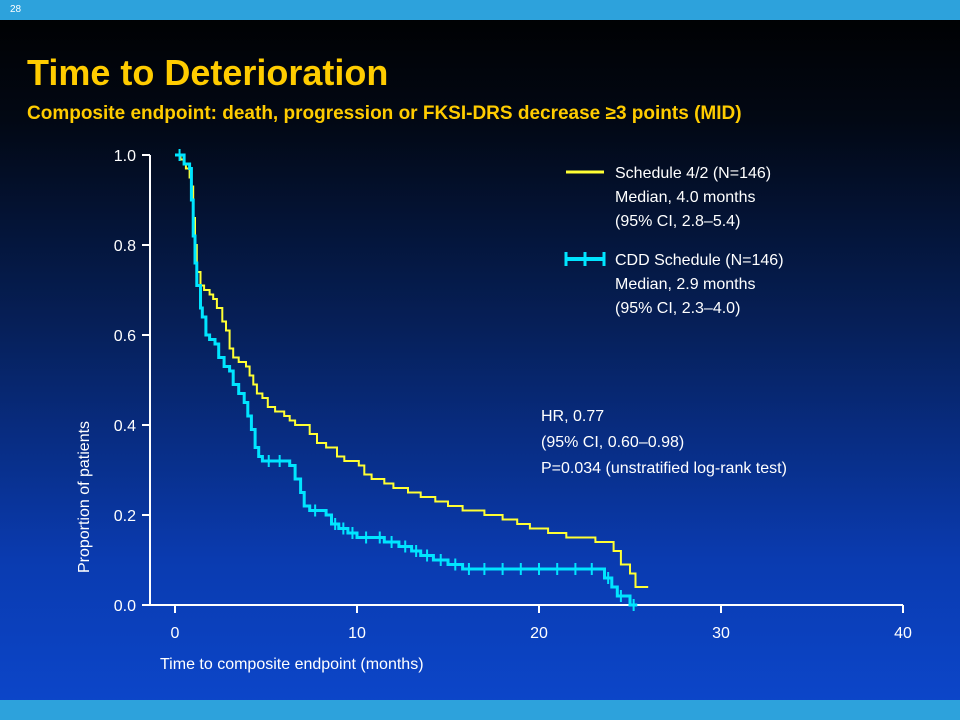 The height and width of the screenshot is (720, 960). Describe the element at coordinates (612, 442) in the screenshot. I see `stats-line: (95% CI, 0.60–0.98)` at that location.